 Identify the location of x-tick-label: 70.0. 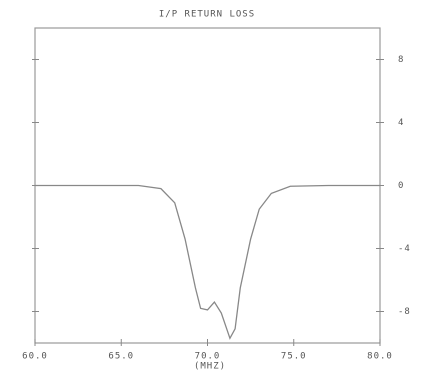
(208, 357).